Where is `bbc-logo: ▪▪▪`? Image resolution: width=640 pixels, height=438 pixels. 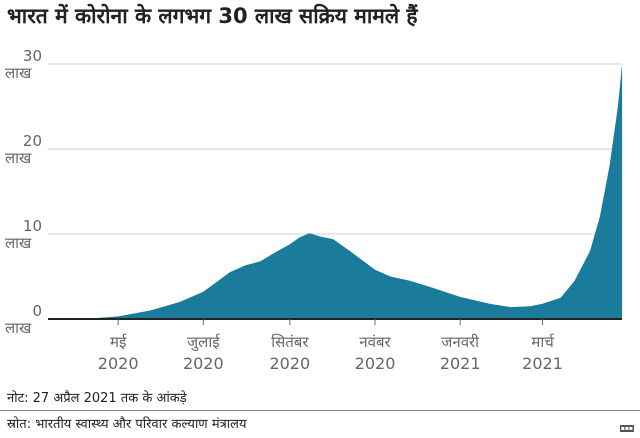
bbc-logo: ▪▪▪ is located at coordinates (626, 428).